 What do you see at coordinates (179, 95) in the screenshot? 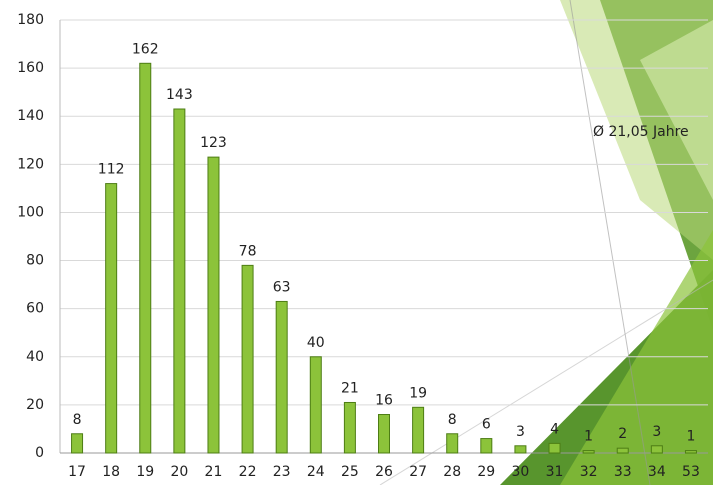
I see `value-label: 143` at bounding box center [179, 95].